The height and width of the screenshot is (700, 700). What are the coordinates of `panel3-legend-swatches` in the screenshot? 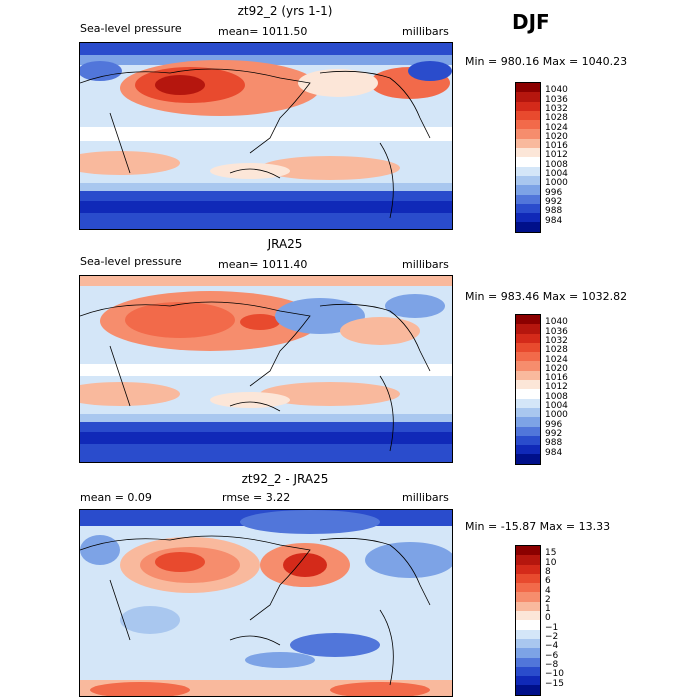 It's located at (528, 620).